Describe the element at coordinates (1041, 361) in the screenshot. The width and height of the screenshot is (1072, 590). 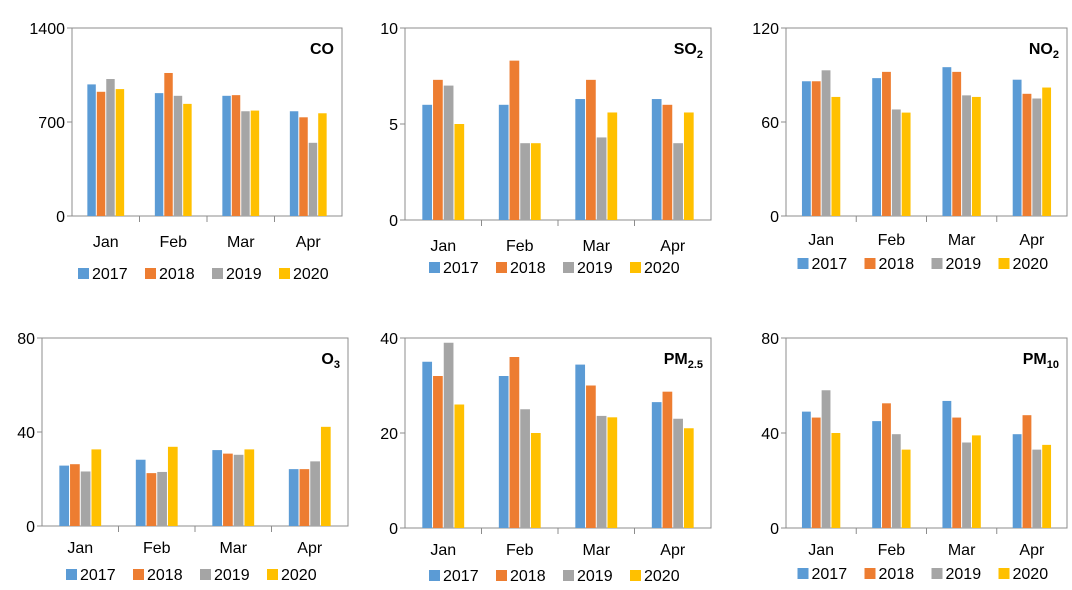
I see `chart-title: PM10` at that location.